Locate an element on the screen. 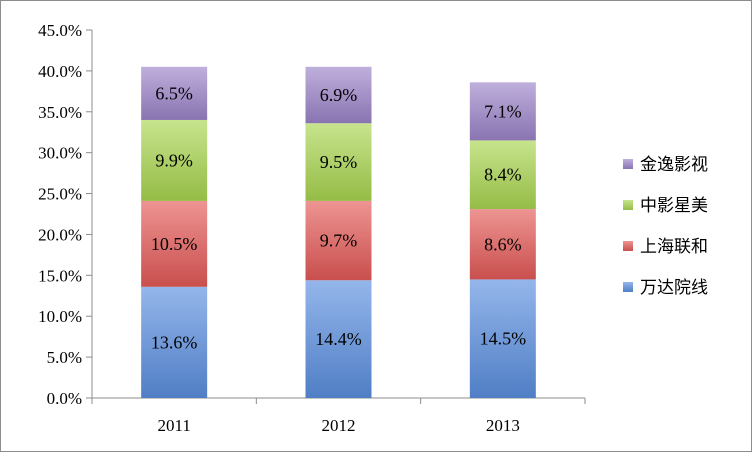  x-tick-label: 2013 is located at coordinates (503, 425).